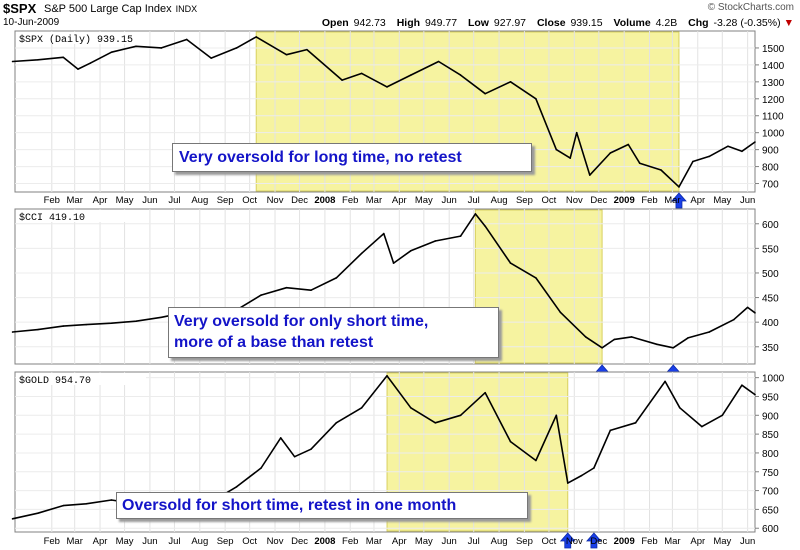  Describe the element at coordinates (770, 168) in the screenshot. I see `y-tick-label: 800` at that location.